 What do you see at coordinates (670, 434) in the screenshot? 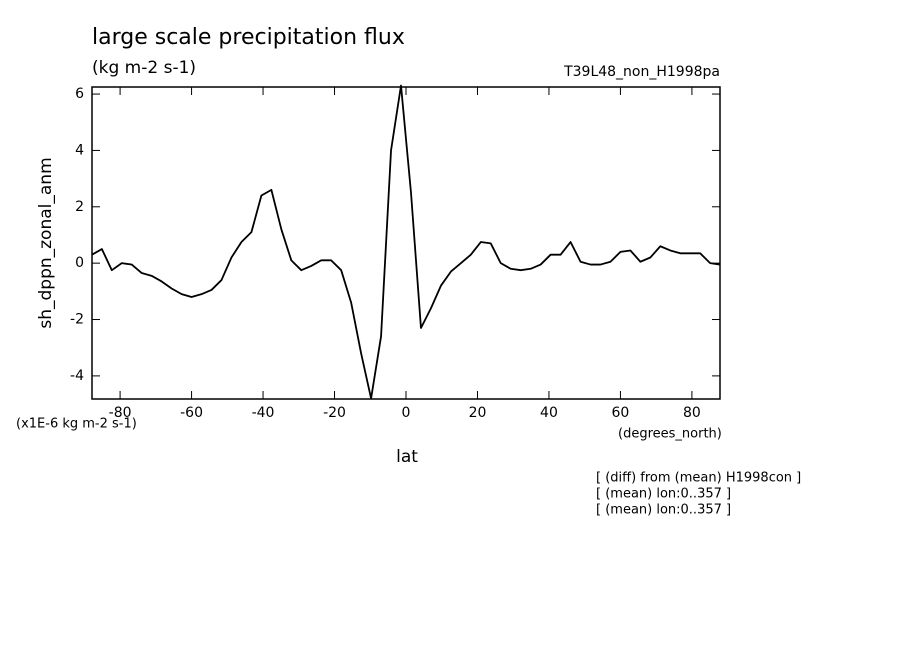
I see `x-unit: (degrees_north)` at bounding box center [670, 434].